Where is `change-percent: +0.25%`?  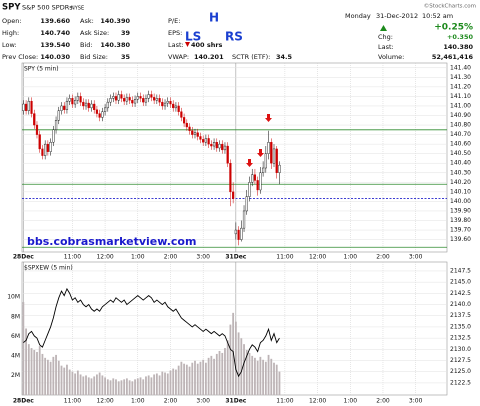
change-percent: +0.25% is located at coordinates (453, 28).